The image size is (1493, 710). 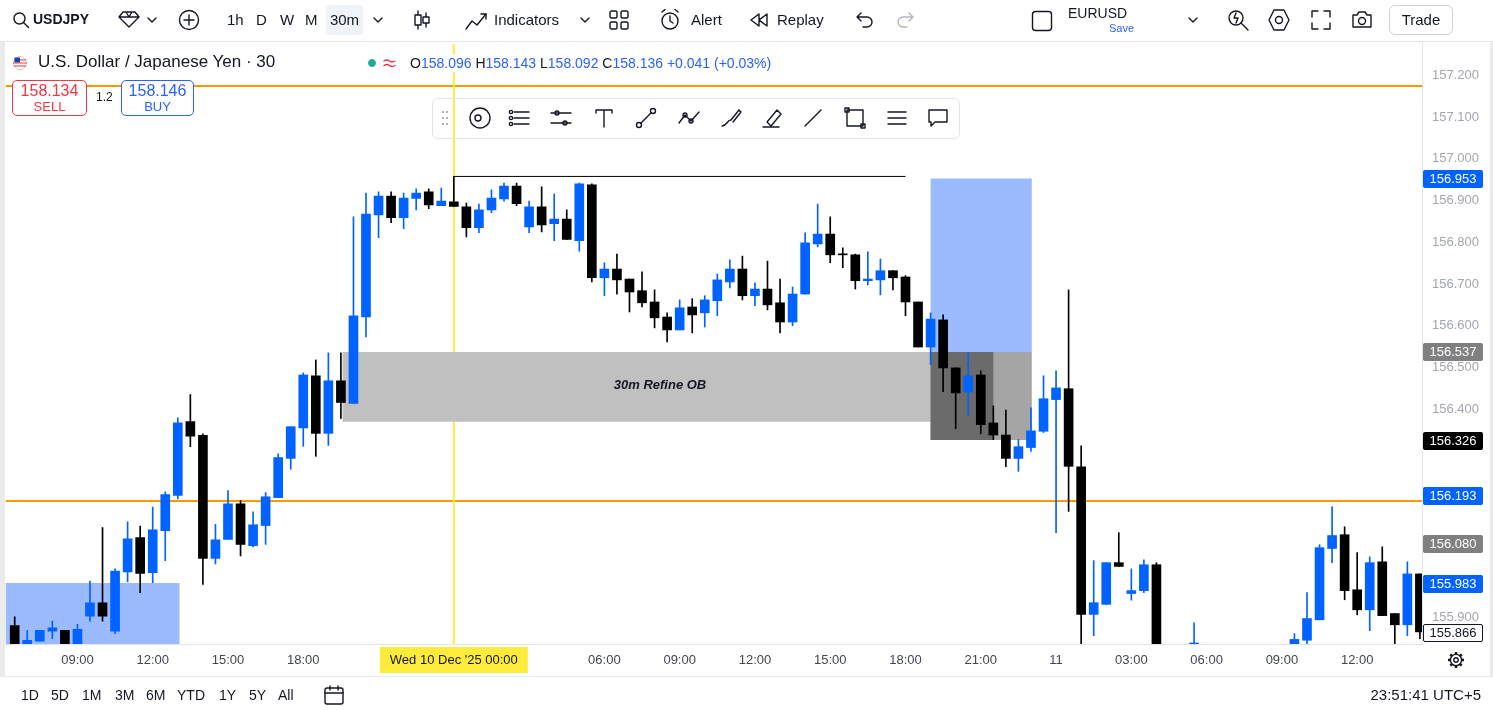 I want to click on y-tick-label: 156.400, so click(x=1455, y=408).